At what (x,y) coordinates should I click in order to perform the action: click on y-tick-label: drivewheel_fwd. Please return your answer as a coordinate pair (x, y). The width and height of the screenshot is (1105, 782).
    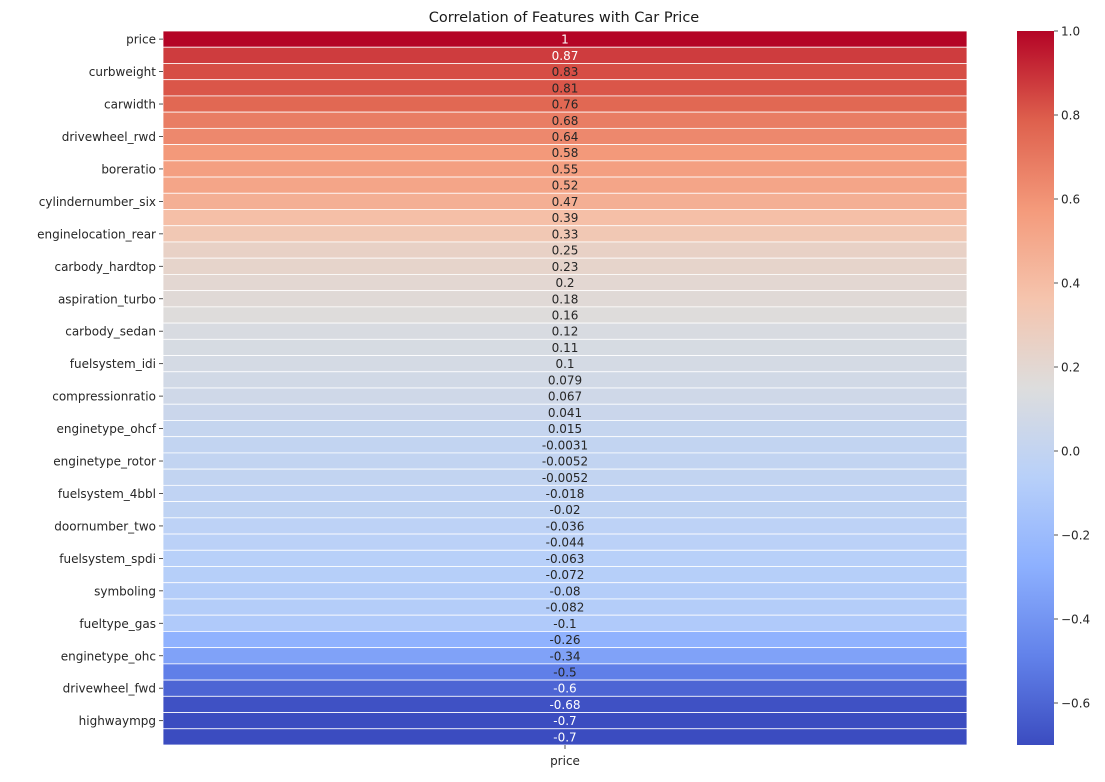
    Looking at the image, I should click on (109, 689).